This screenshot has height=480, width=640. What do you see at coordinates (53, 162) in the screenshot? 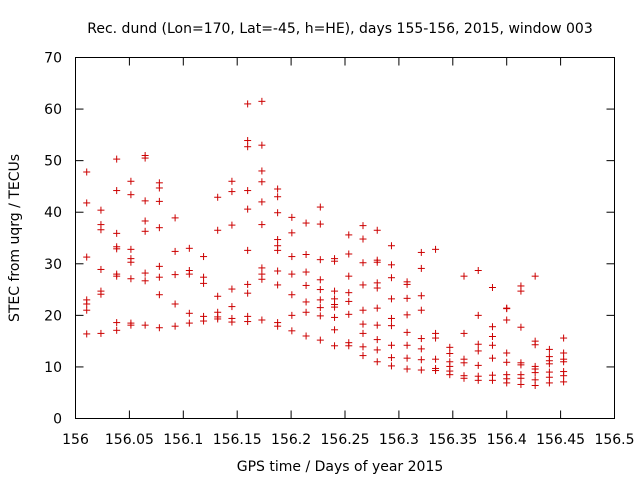
I see `y-tick-label: 50` at bounding box center [53, 162].